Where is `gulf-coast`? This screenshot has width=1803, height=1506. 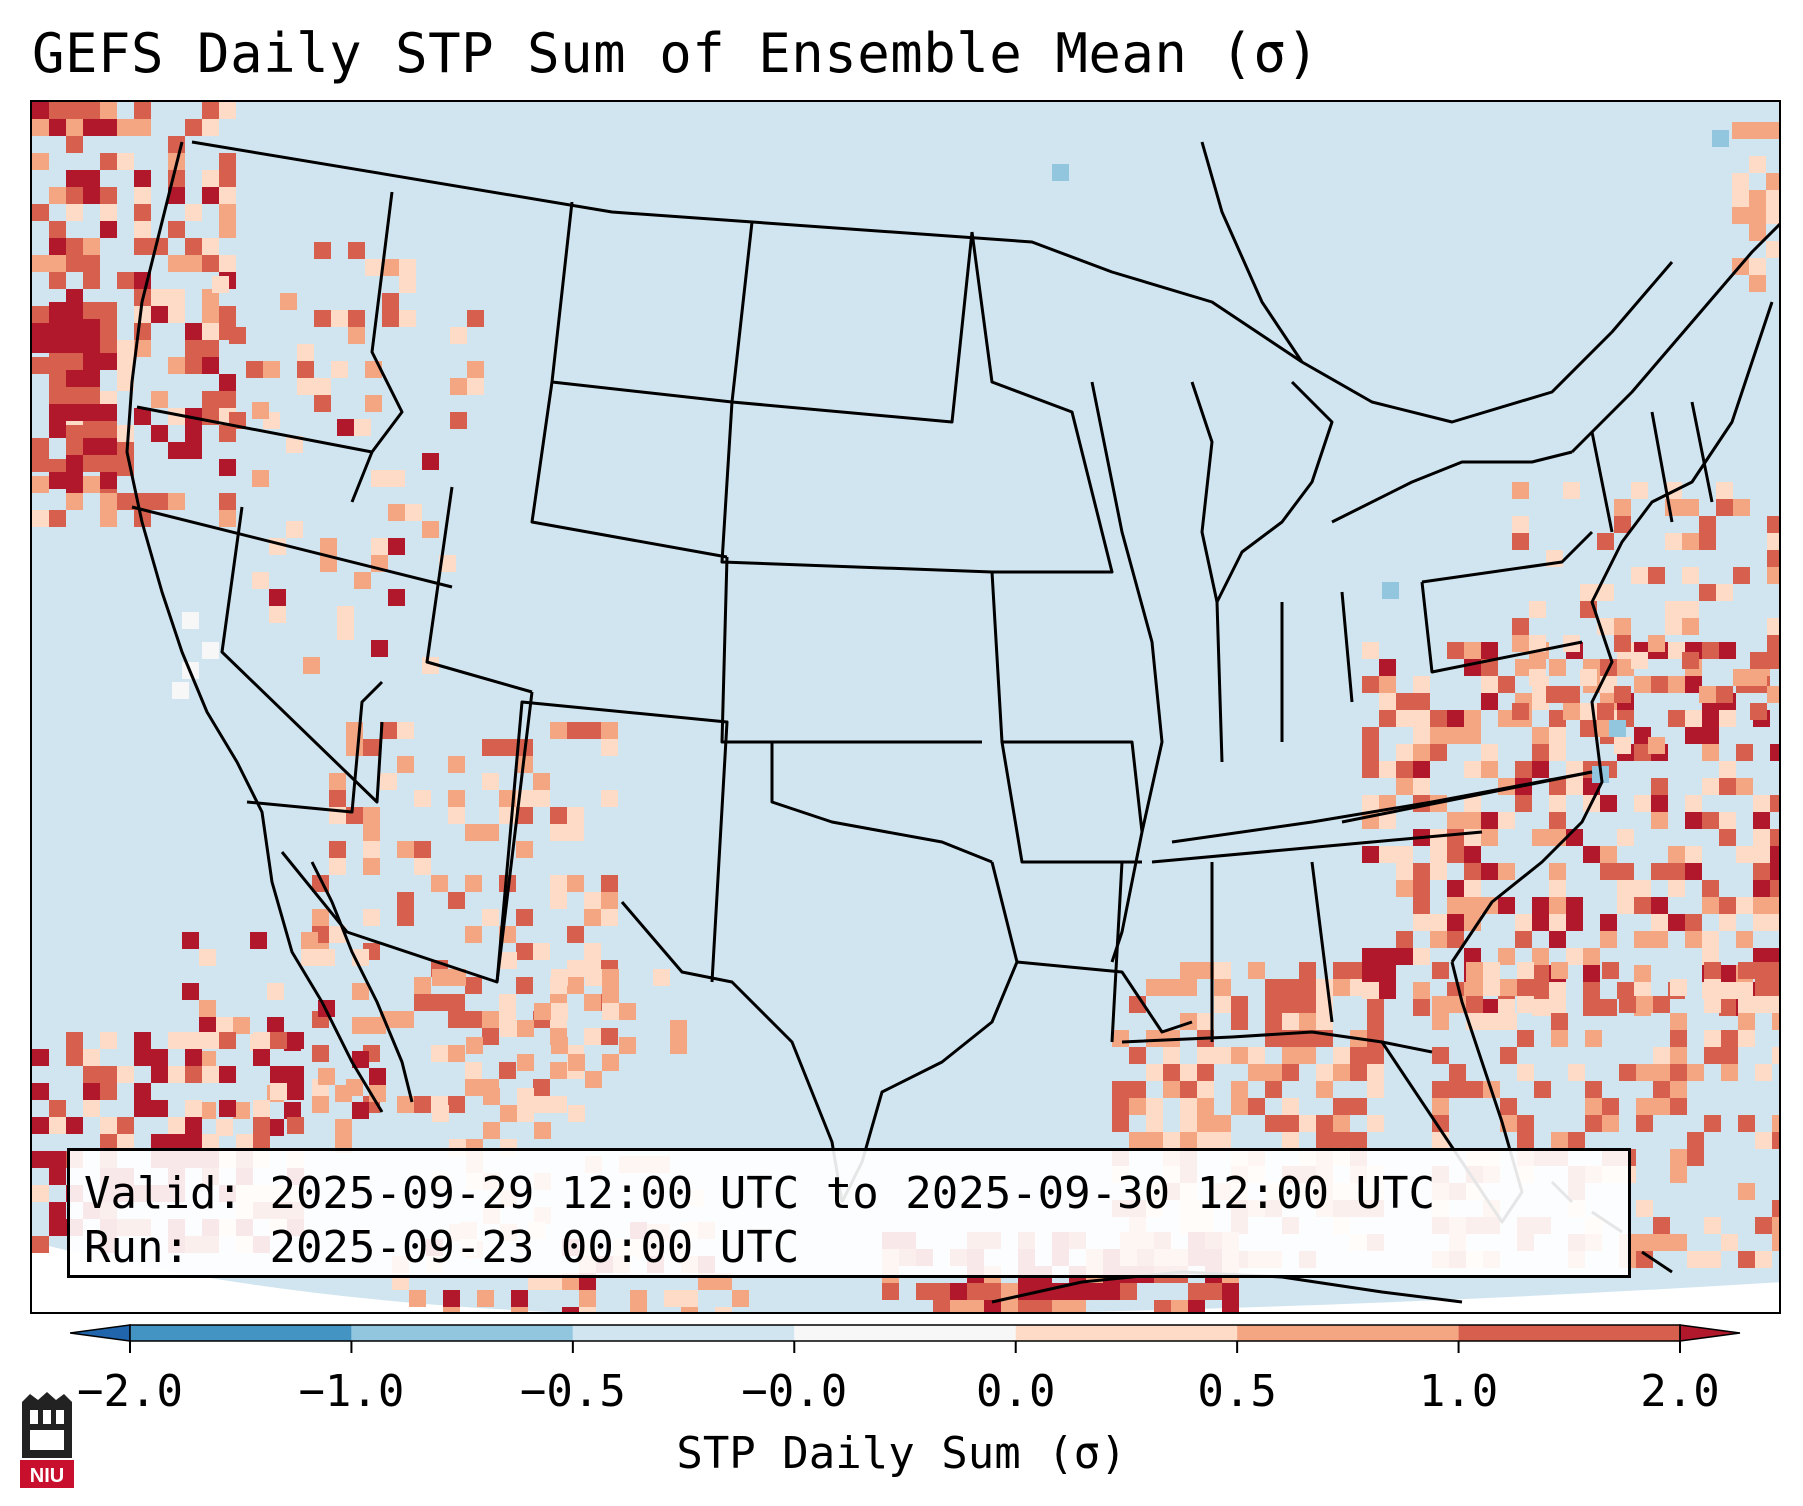
gulf-coast is located at coordinates (1277, 1042).